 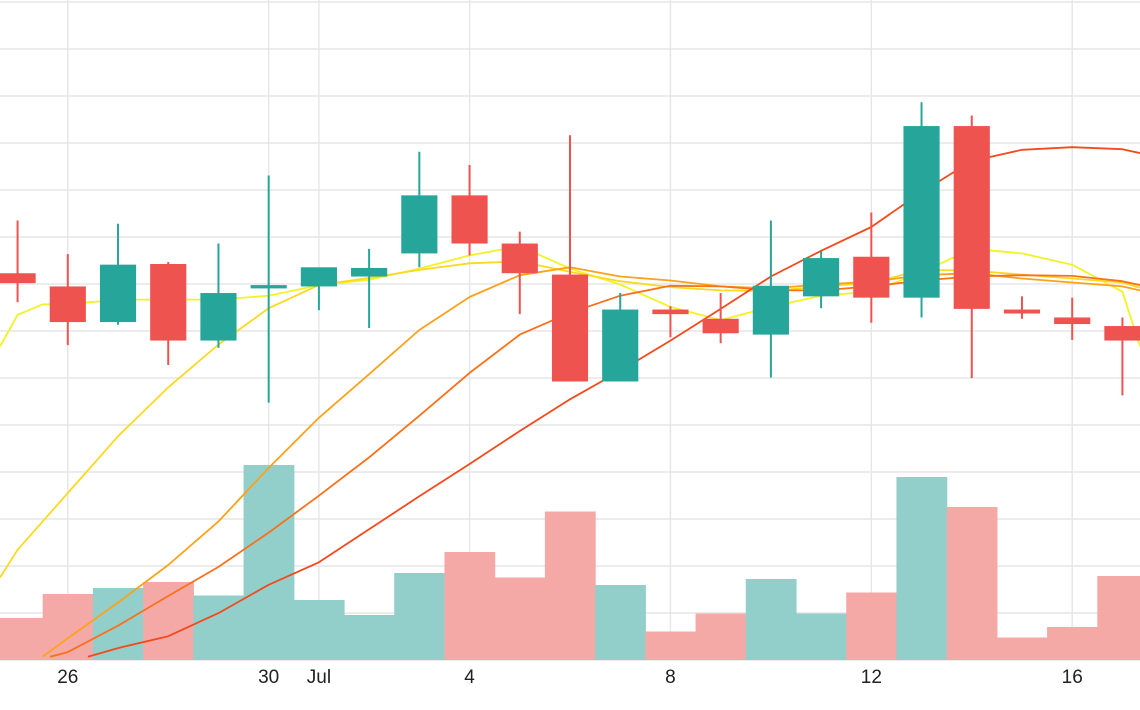 What do you see at coordinates (469, 677) in the screenshot?
I see `x-tick-label: 4` at bounding box center [469, 677].